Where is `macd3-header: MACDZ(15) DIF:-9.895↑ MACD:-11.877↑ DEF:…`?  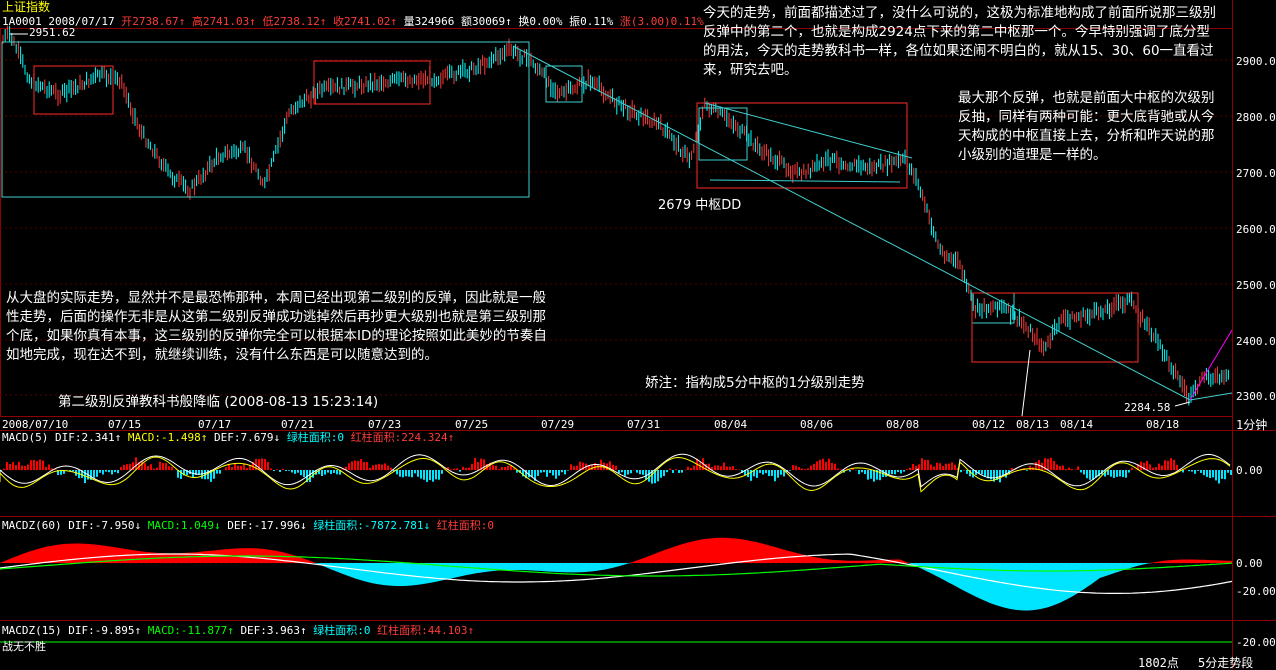
macd3-header: MACDZ(15) DIF:-9.895↑ MACD:-11.877↑ DEF:… is located at coordinates (238, 630).